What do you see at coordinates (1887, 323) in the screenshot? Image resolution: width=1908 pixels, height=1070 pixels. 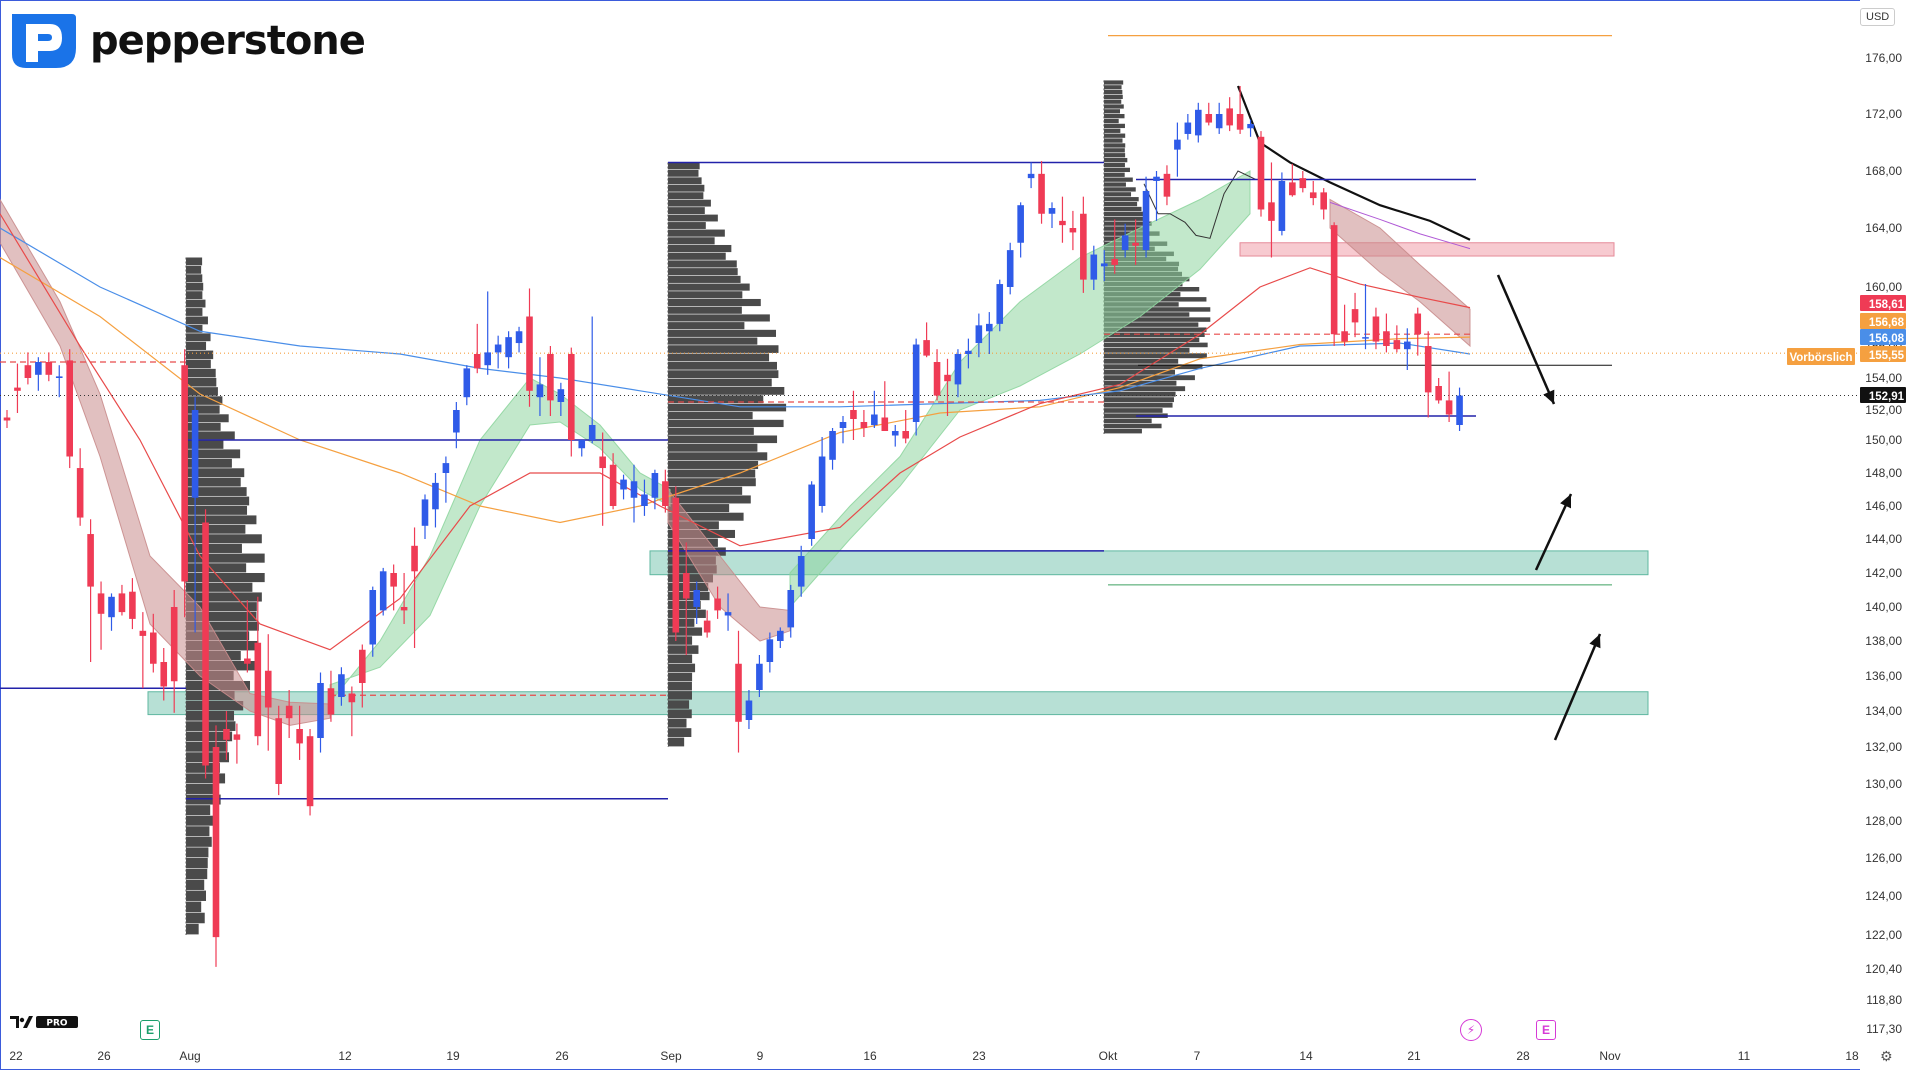 I see `price-label-156,68: 156,68` at bounding box center [1887, 323].